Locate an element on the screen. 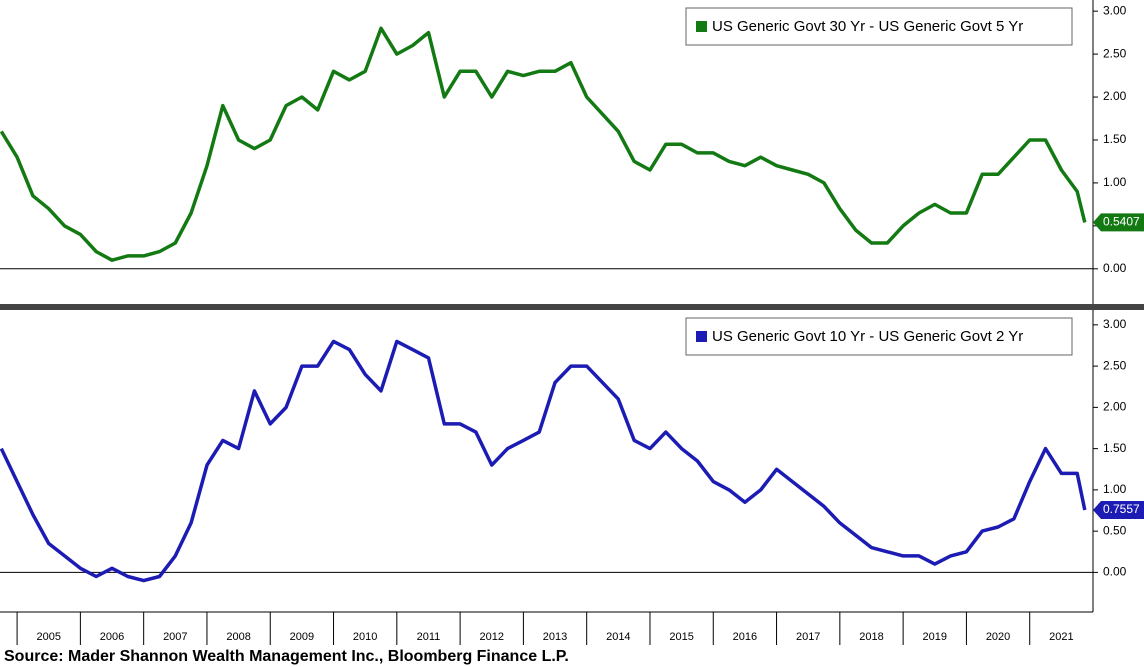 The width and height of the screenshot is (1144, 667). y-tick-label: 0.50 is located at coordinates (1115, 530).